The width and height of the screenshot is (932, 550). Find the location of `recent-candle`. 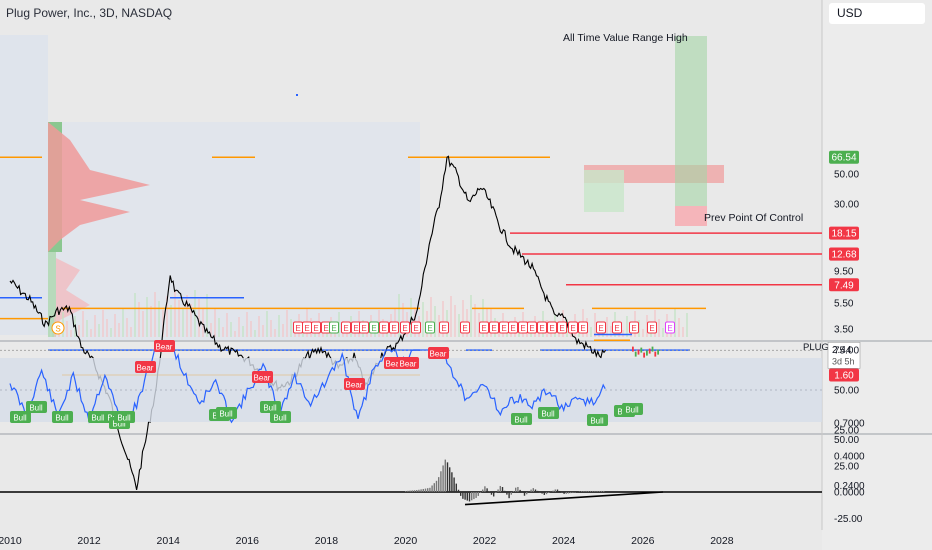

recent-candle is located at coordinates (641, 350).